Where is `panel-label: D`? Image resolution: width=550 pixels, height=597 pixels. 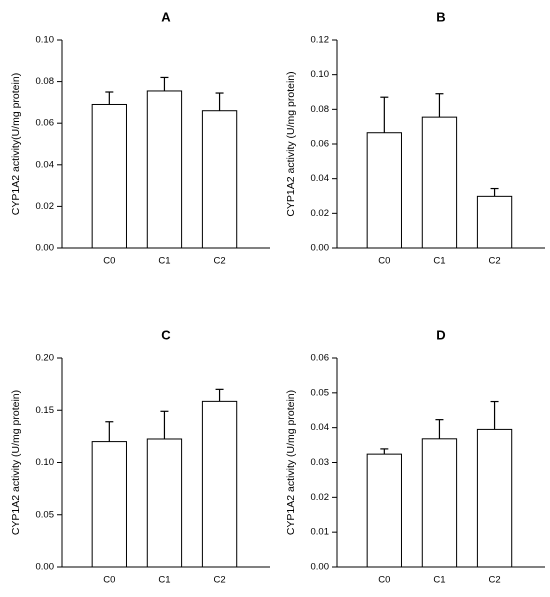
panel-label: D is located at coordinates (440, 334).